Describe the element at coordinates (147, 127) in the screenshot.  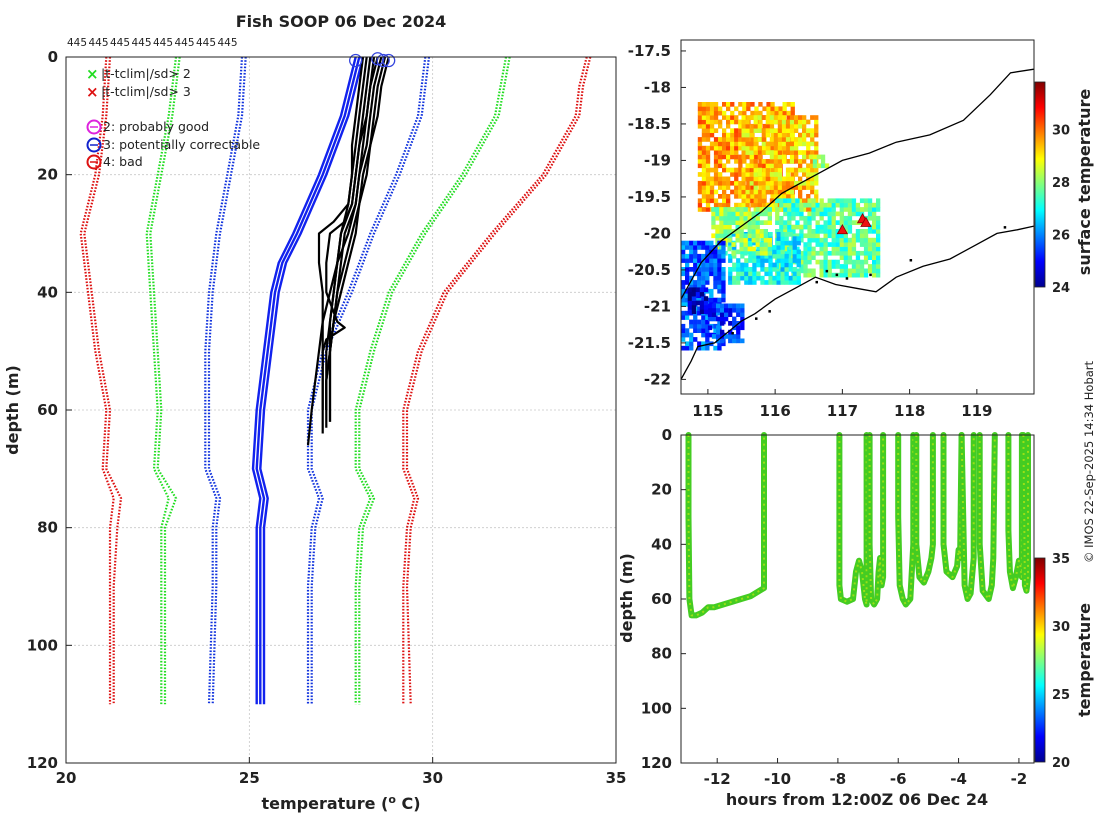
I see `legend-entry-flag2: 2: probably good` at that location.